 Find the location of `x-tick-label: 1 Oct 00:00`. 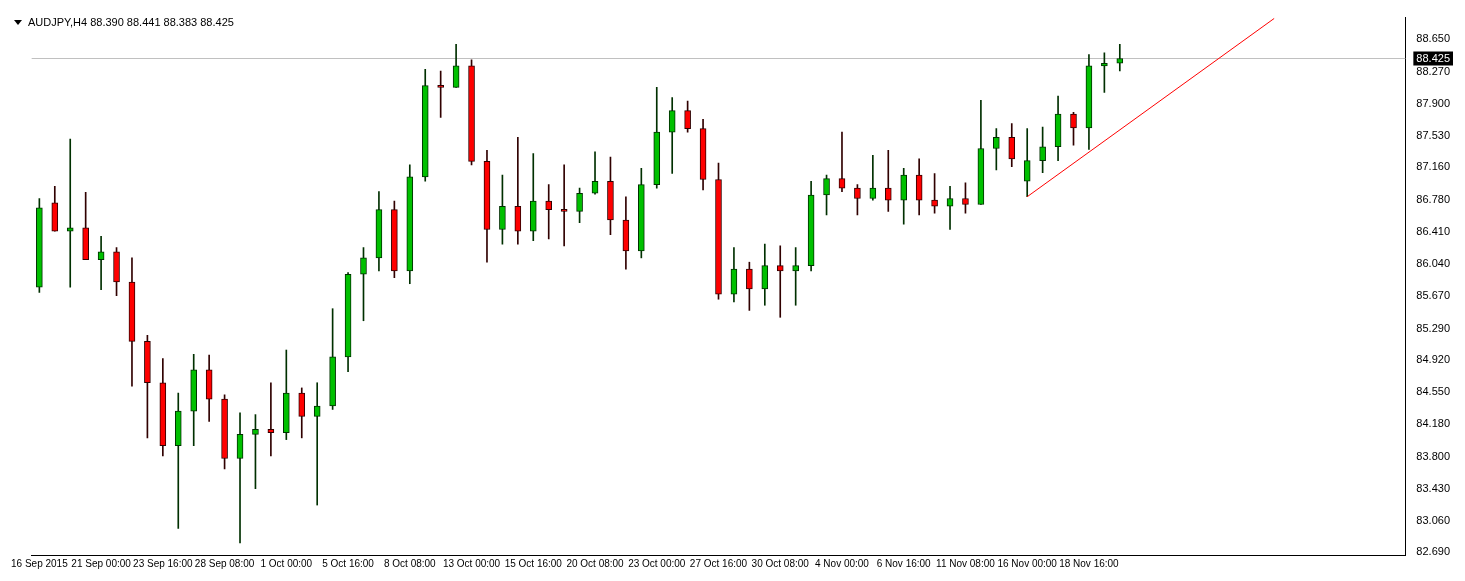

x-tick-label: 1 Oct 00:00 is located at coordinates (286, 563).